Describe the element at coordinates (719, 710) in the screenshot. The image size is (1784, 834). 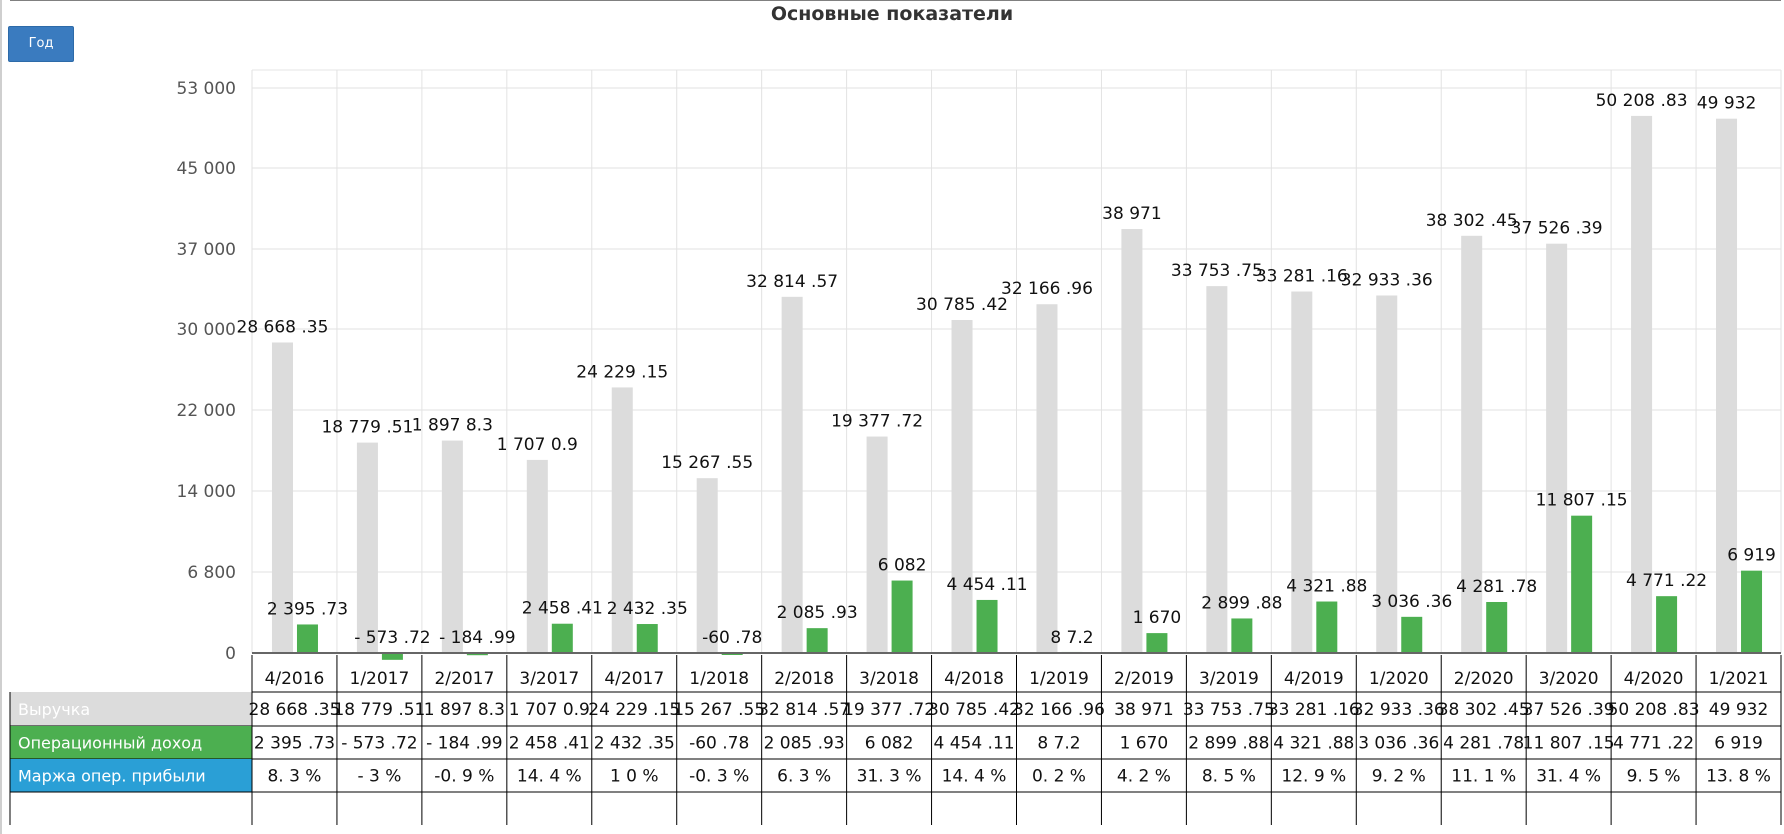
I see `table-cell: 15 267 .55` at that location.